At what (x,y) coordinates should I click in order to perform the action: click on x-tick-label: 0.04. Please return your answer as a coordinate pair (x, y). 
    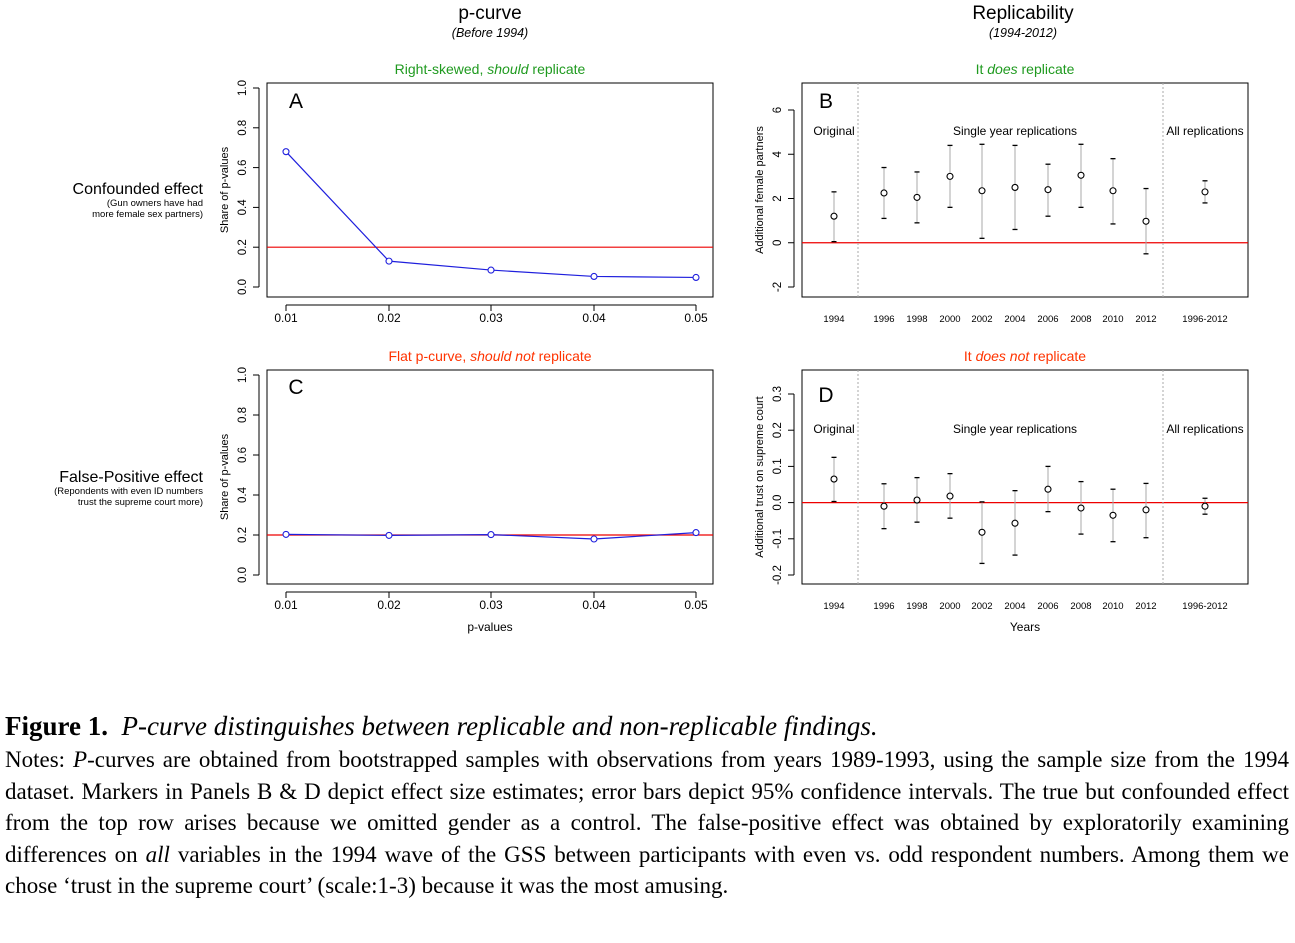
    Looking at the image, I should click on (594, 318).